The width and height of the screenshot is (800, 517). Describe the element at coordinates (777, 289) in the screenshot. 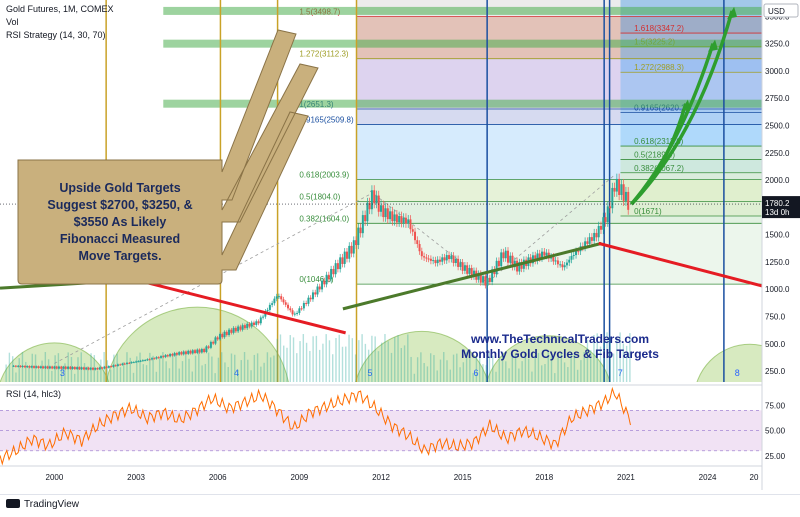

I see `y-tick-label: 1000.0` at that location.